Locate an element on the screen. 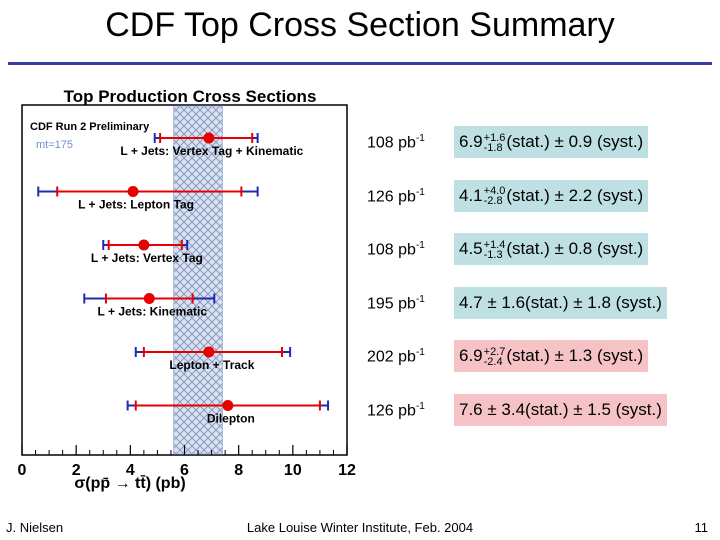 This screenshot has width=720, height=540. measurement-4: L + Jets: Kinematic is located at coordinates (149, 306).